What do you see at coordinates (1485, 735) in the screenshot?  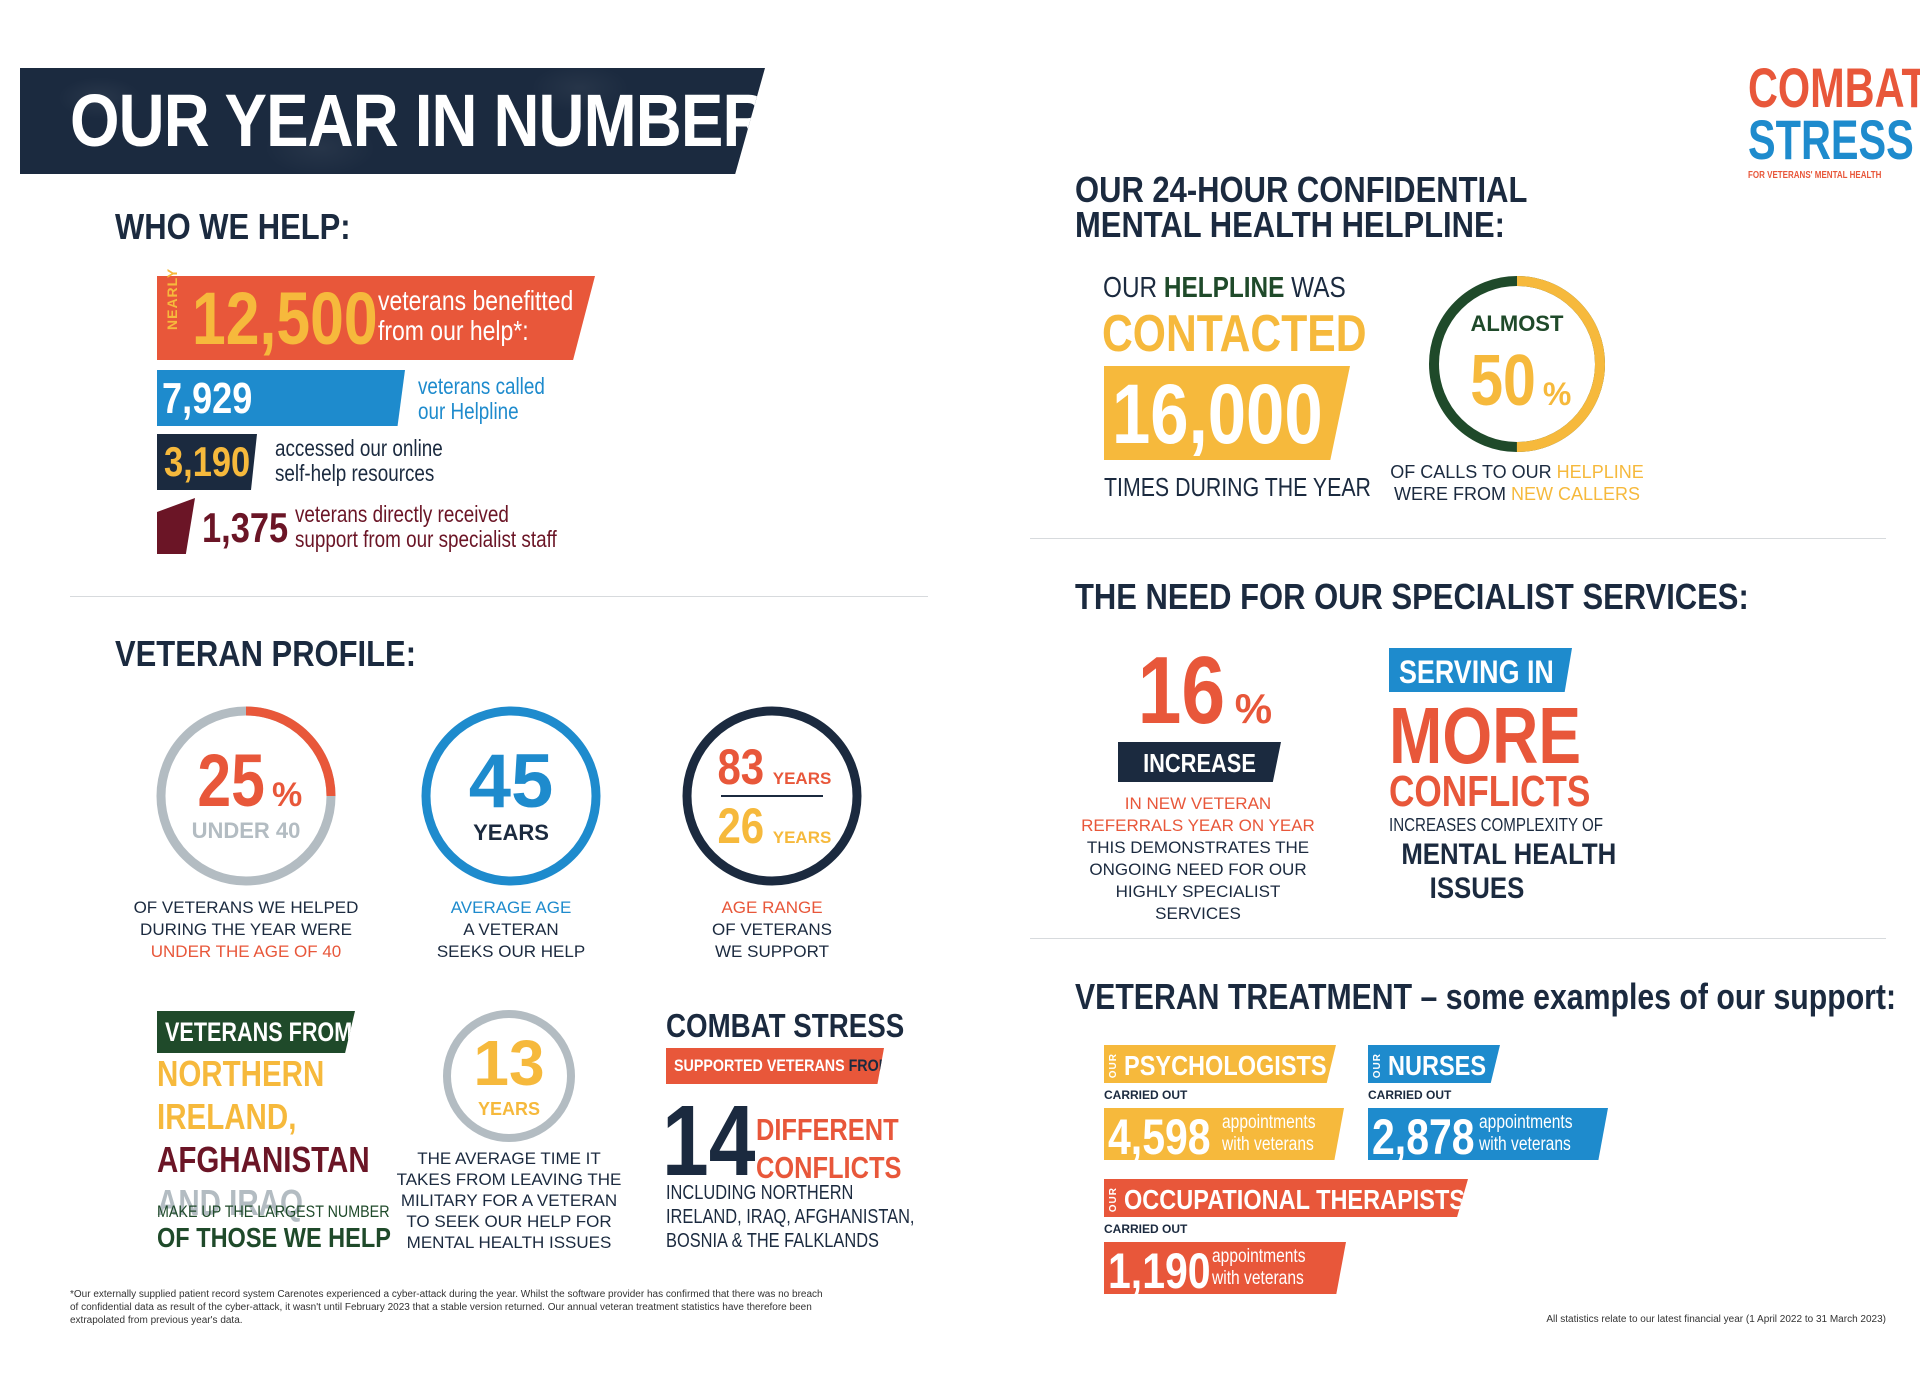 I see `more-word: MORE` at bounding box center [1485, 735].